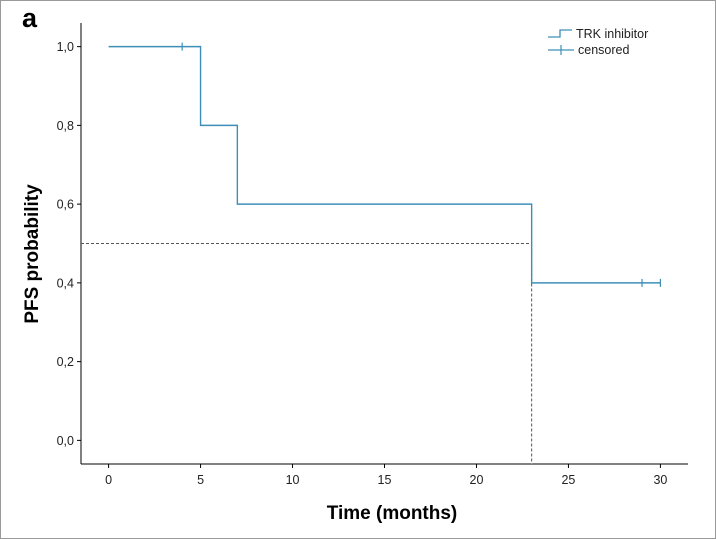  Describe the element at coordinates (392, 513) in the screenshot. I see `x-axis-title: Time (months)` at that location.